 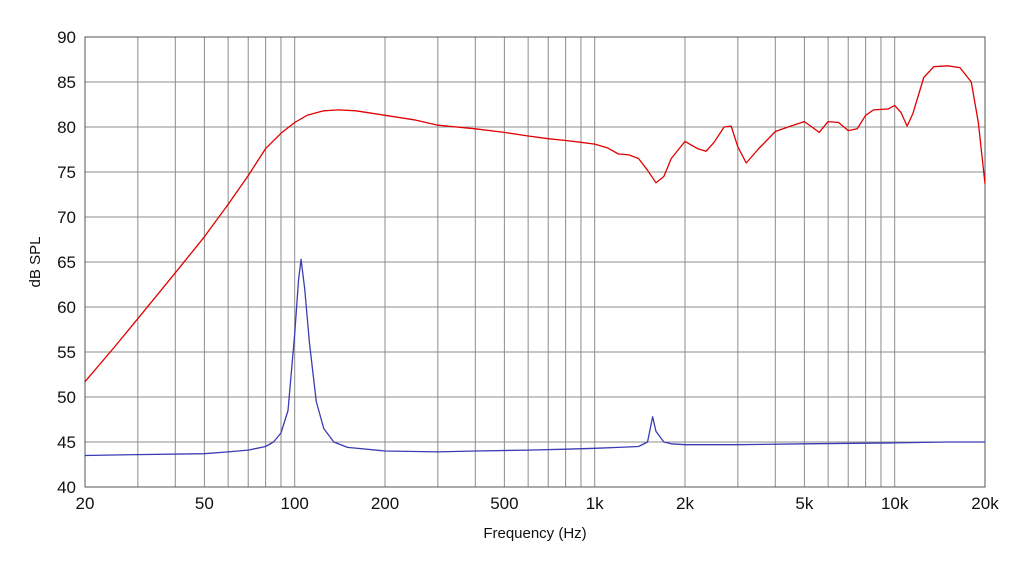 I want to click on x-axis-label: Frequency (Hz), so click(x=534, y=533).